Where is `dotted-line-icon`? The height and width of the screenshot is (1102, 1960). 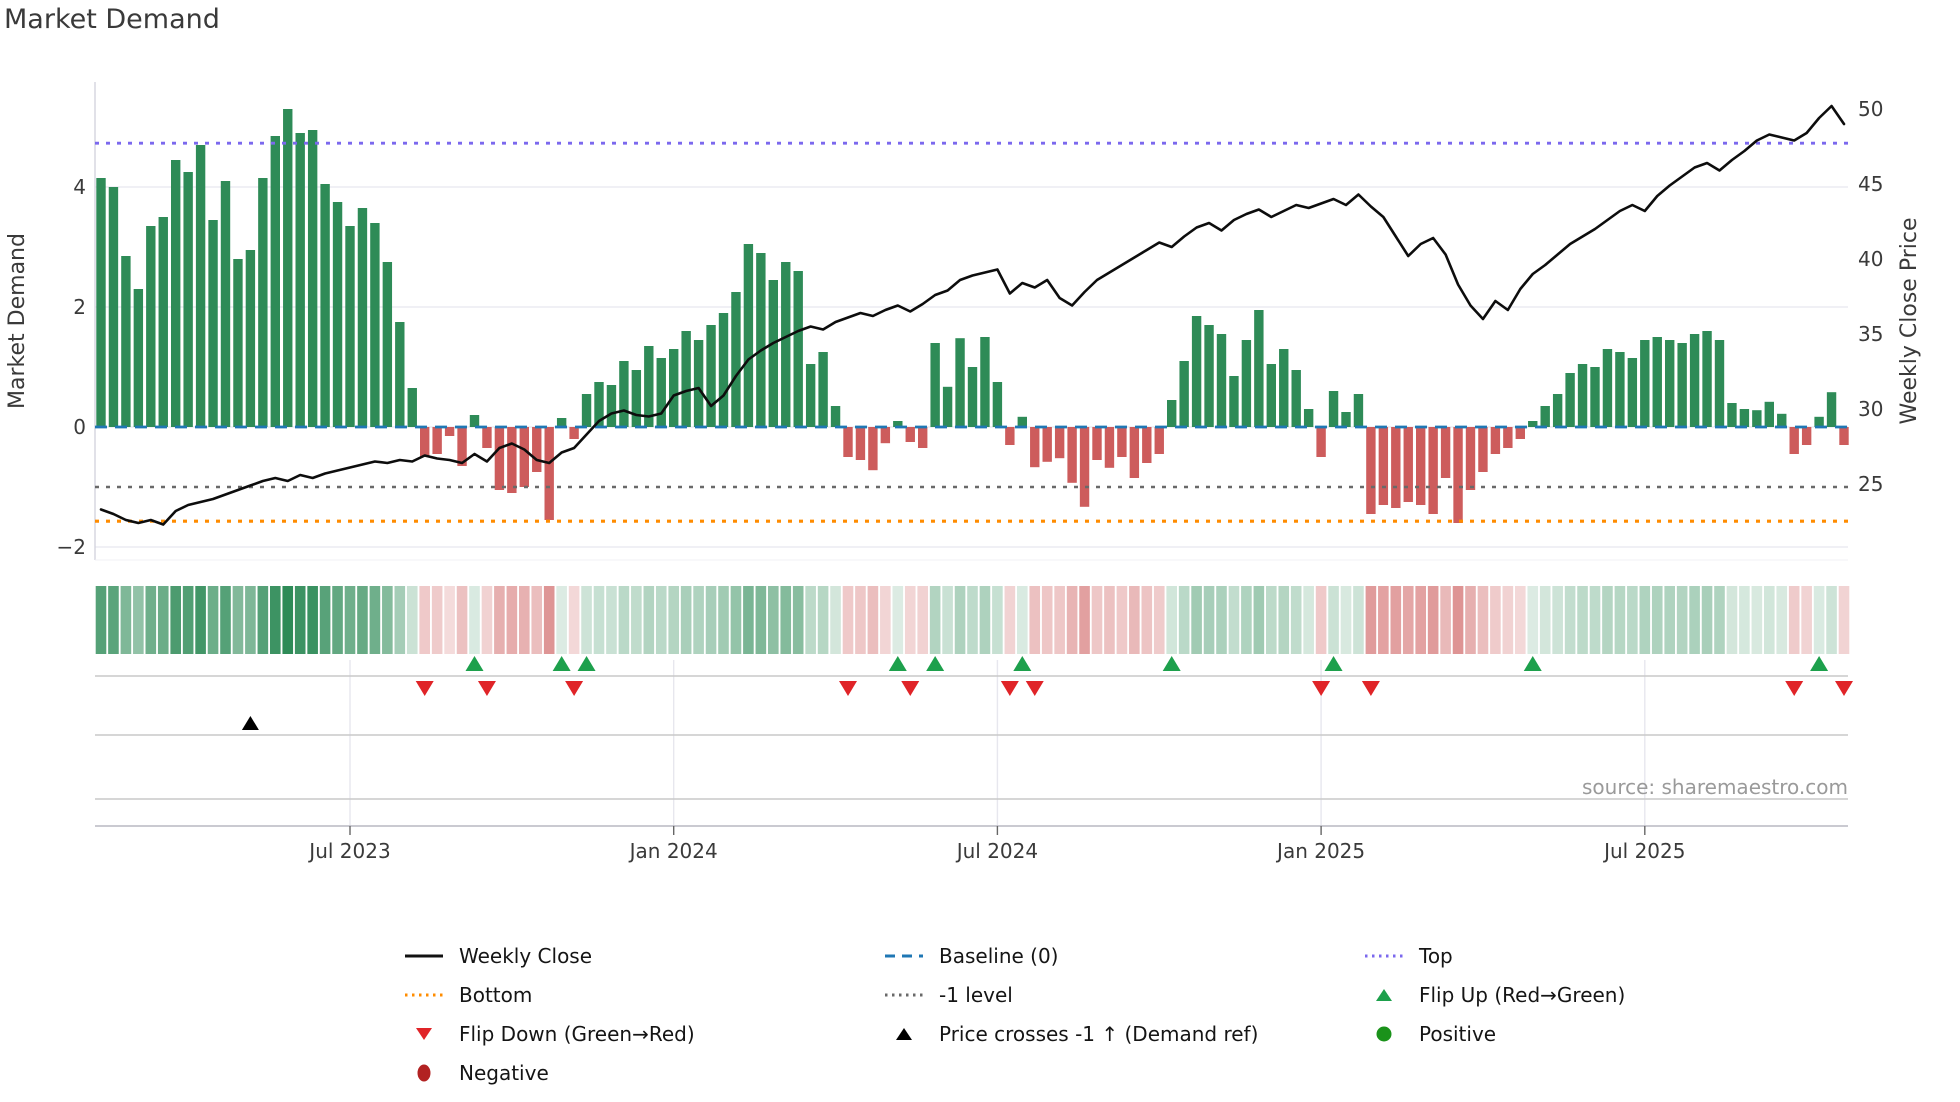
dotted-line-icon is located at coordinates (1384, 956).